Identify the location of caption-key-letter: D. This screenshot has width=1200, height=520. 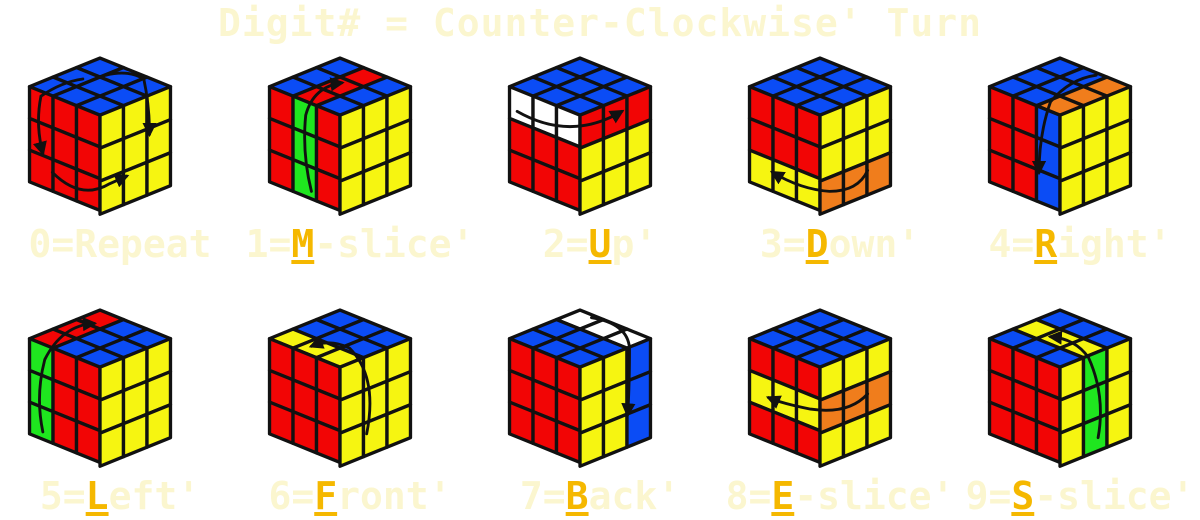
(817, 244).